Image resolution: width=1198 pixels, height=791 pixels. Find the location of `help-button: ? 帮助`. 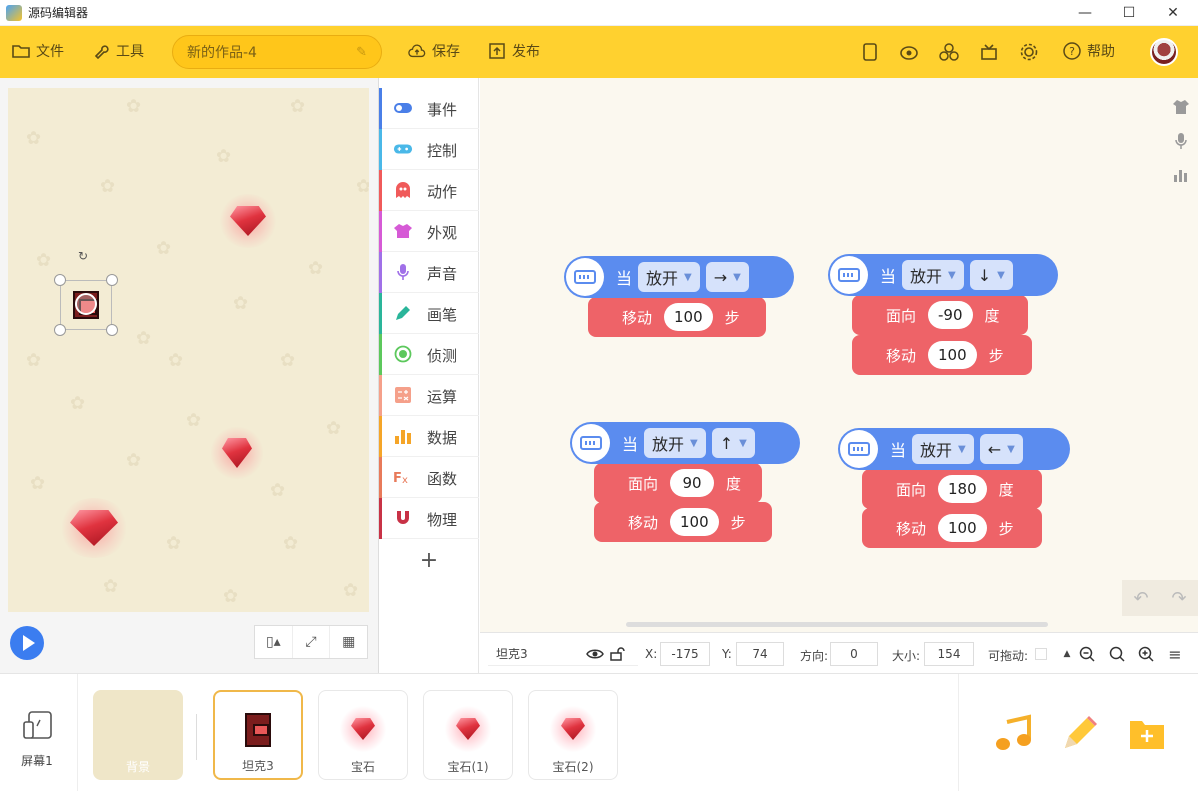

help-button: ? 帮助 is located at coordinates (1089, 51).